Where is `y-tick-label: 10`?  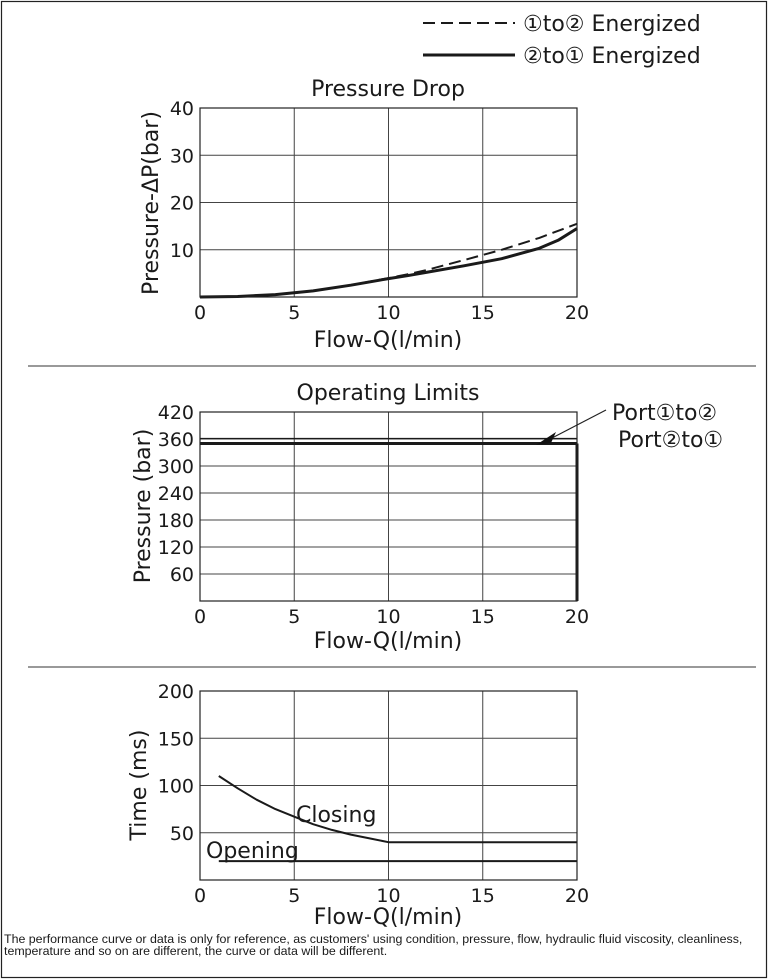 y-tick-label: 10 is located at coordinates (182, 251).